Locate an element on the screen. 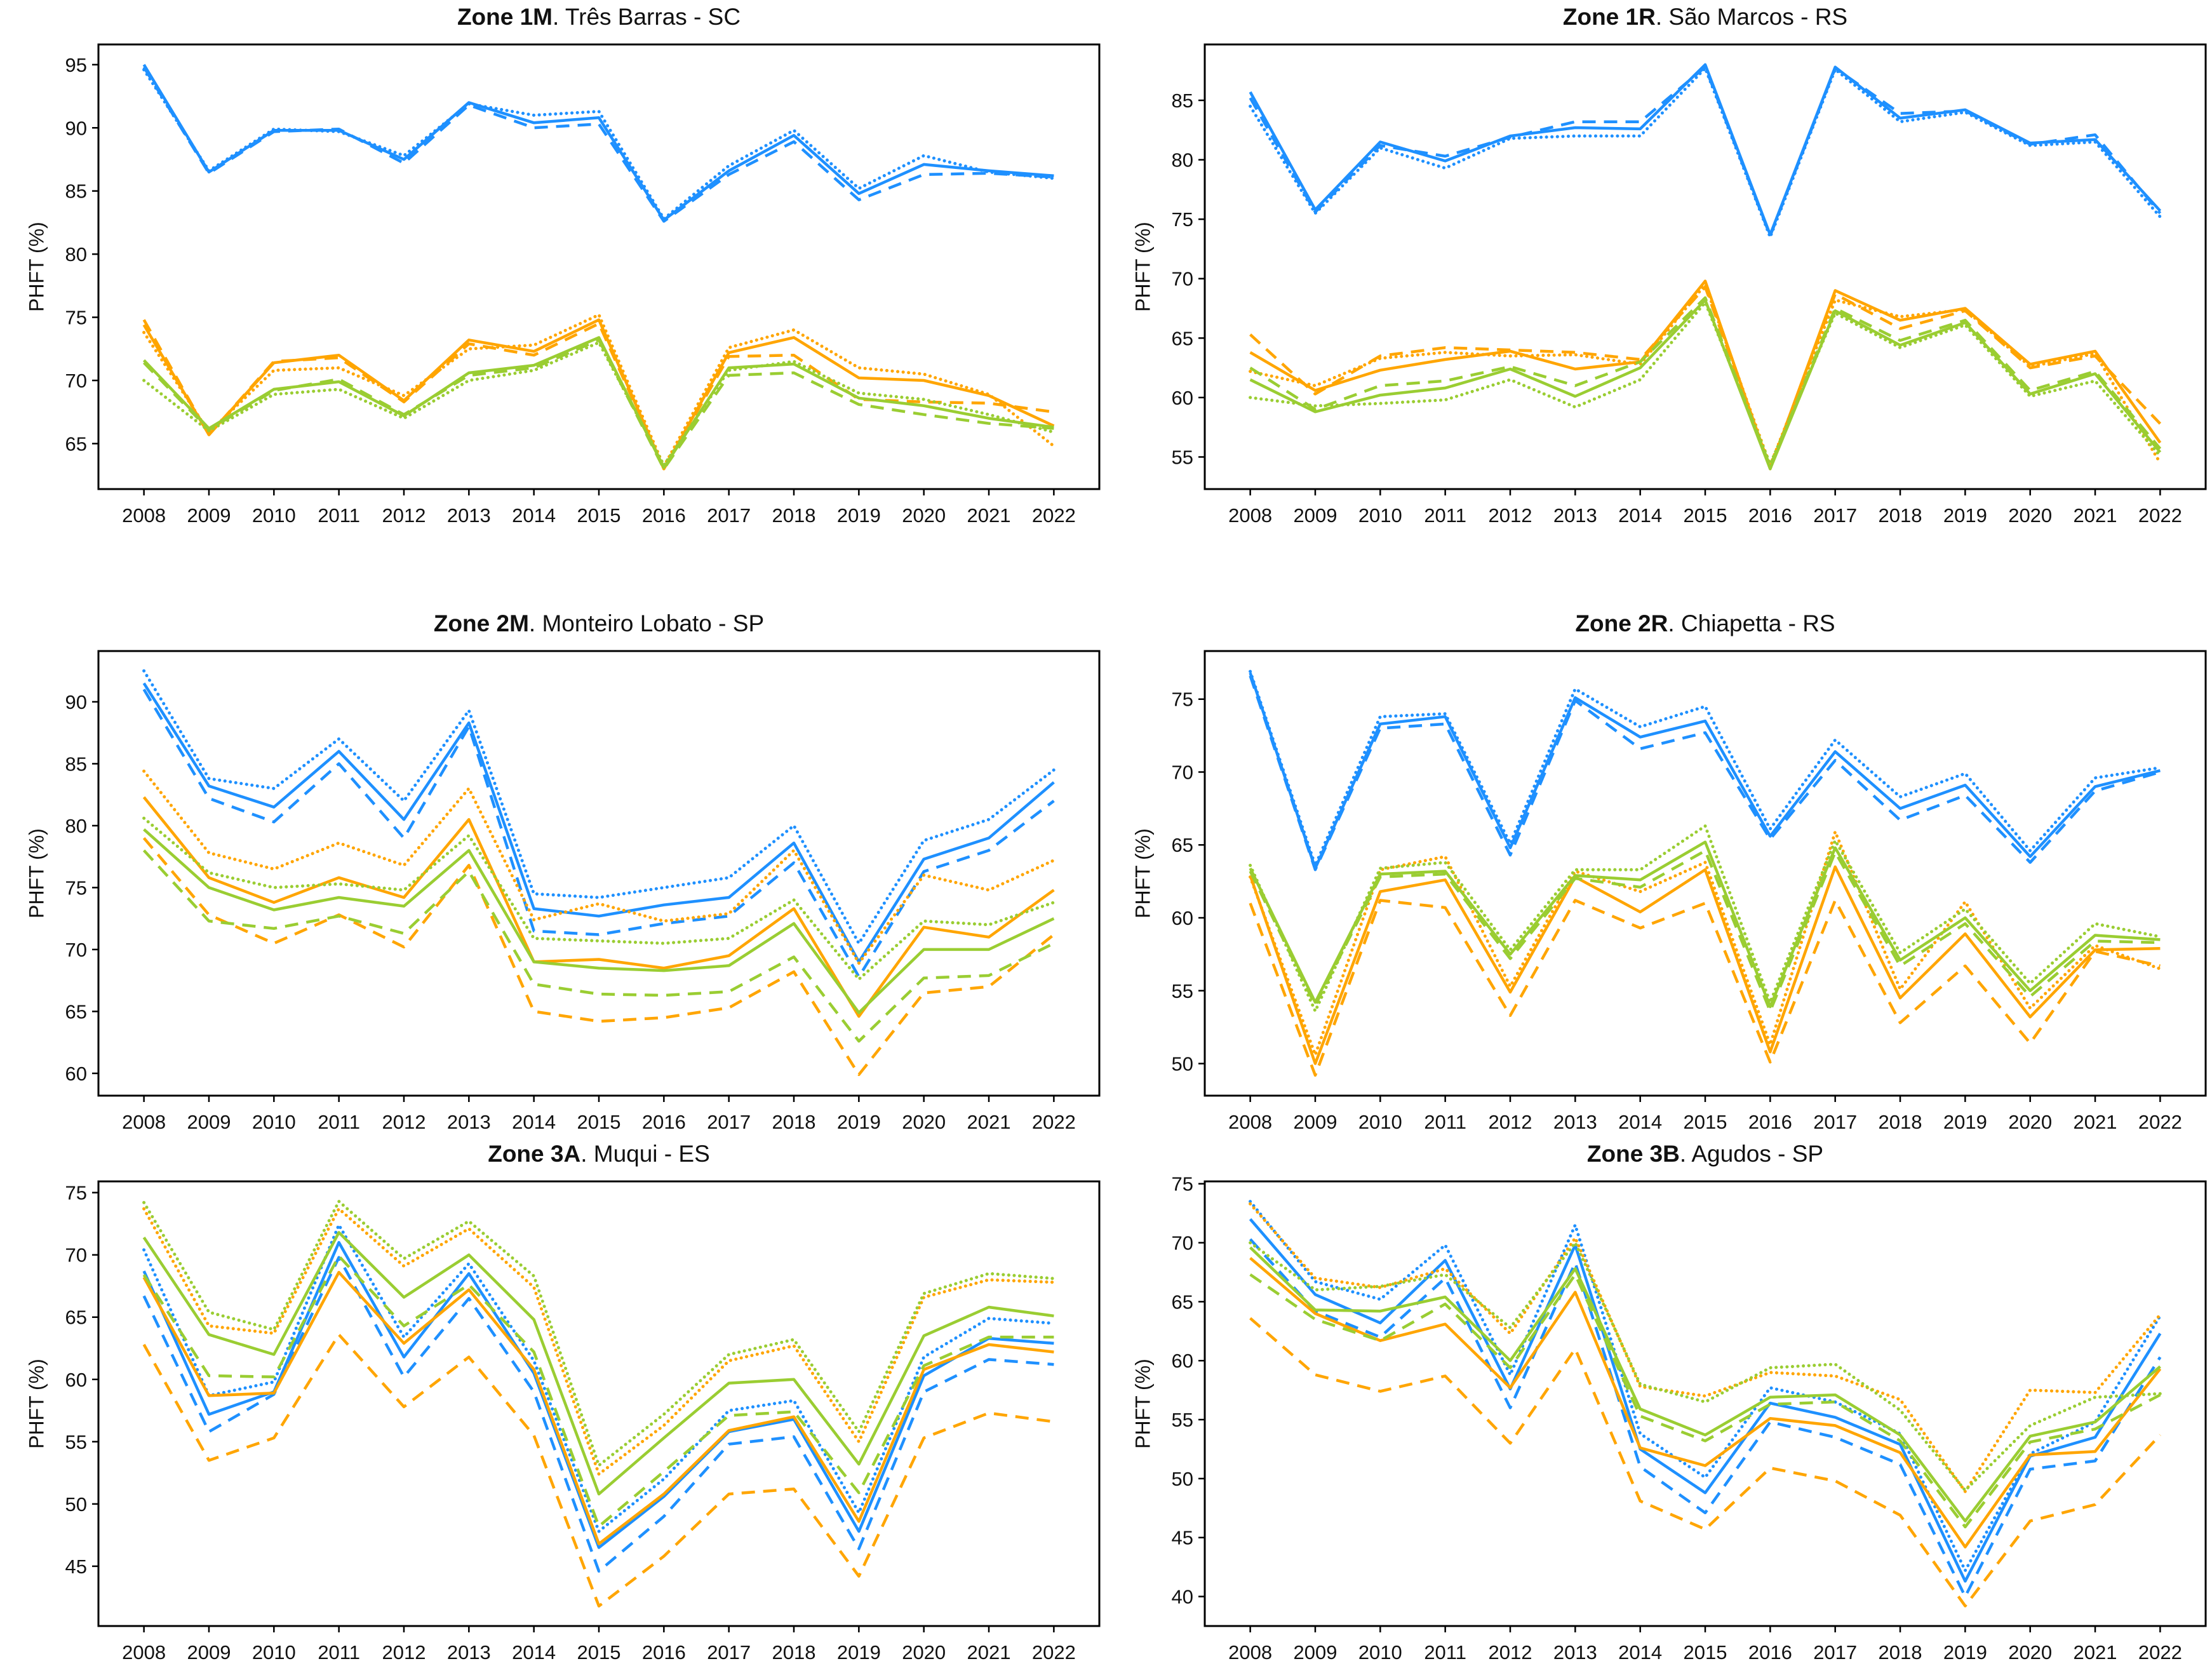 The image size is (2212, 1680). chart-title-zone: Zone 2R is located at coordinates (1621, 623).